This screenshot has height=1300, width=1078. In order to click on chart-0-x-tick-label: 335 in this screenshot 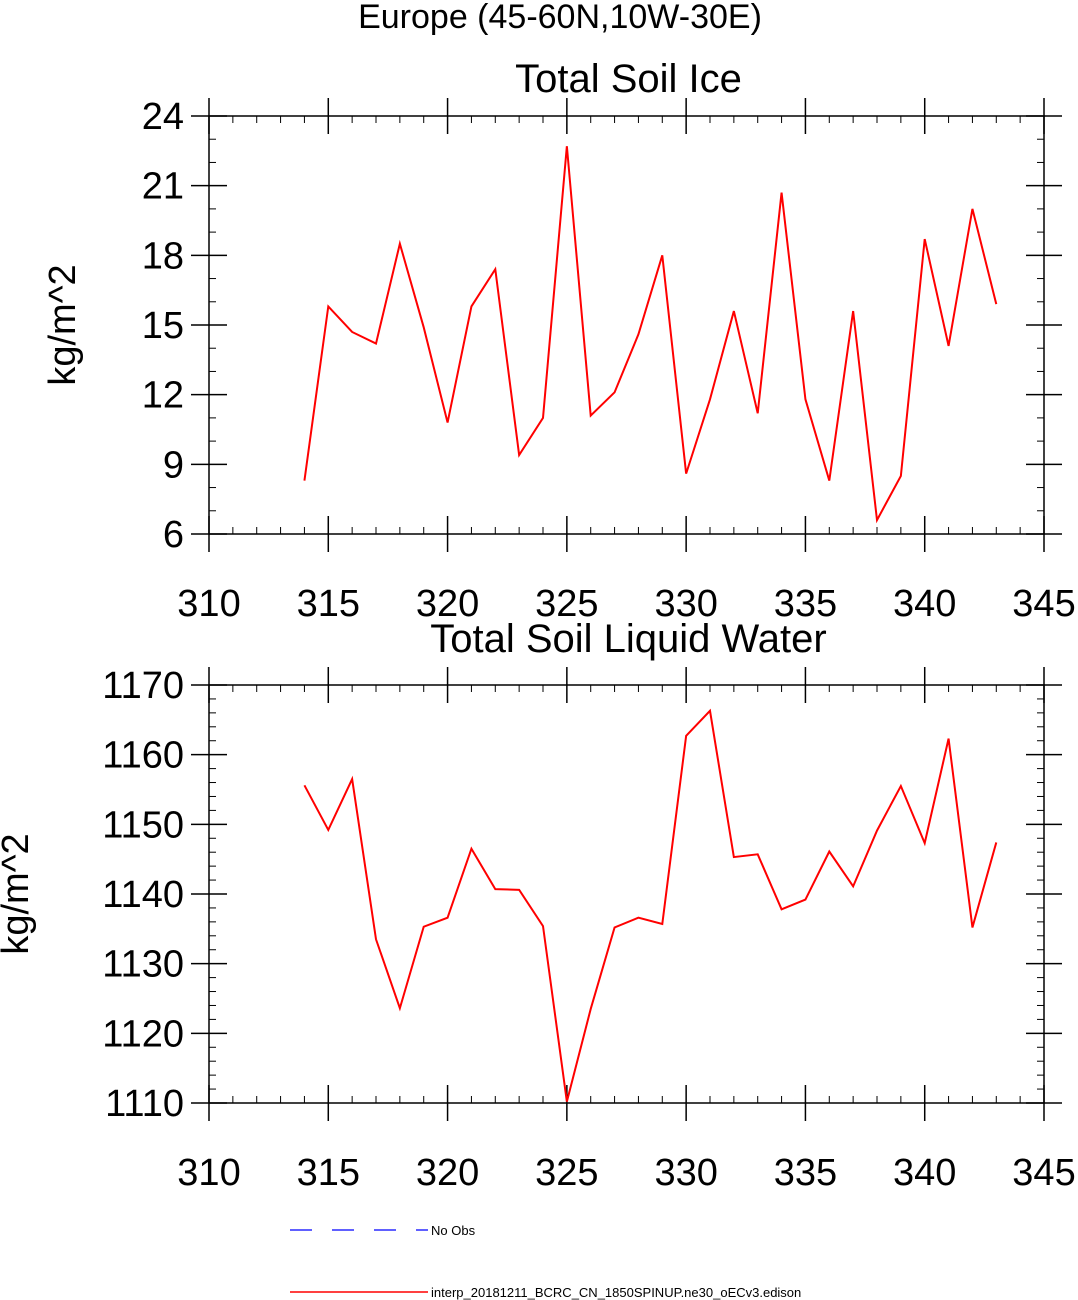, I will do `click(805, 604)`.